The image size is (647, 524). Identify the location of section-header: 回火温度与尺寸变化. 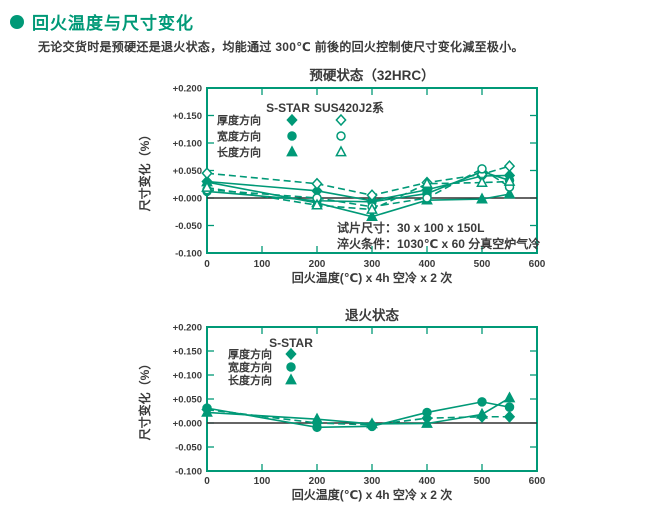
(102, 21).